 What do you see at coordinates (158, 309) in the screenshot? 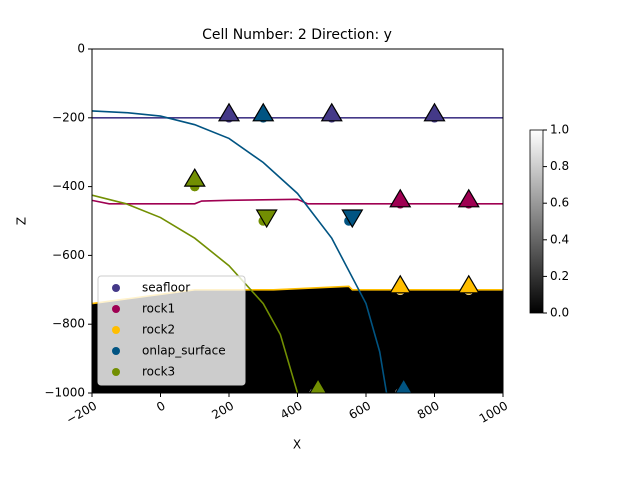
I see `legend-label: rock1` at bounding box center [158, 309].